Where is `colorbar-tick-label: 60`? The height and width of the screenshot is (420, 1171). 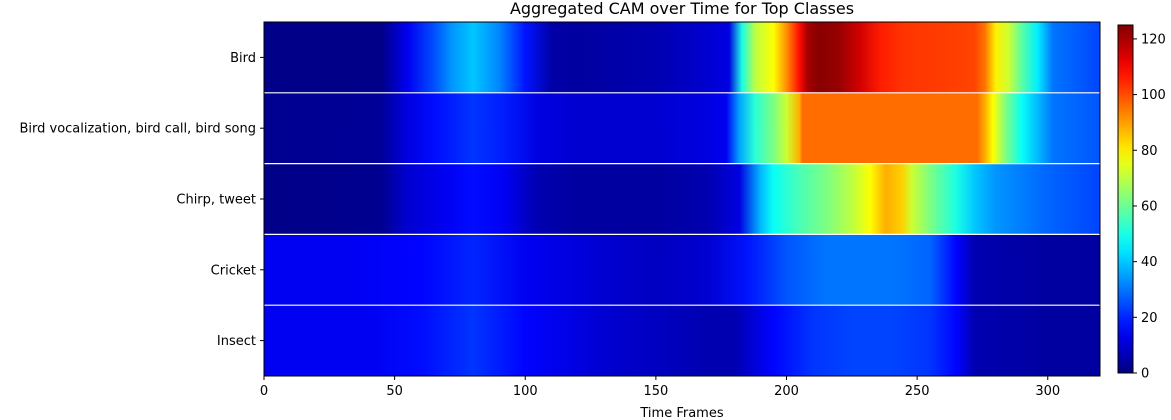 colorbar-tick-label: 60 is located at coordinates (1149, 206).